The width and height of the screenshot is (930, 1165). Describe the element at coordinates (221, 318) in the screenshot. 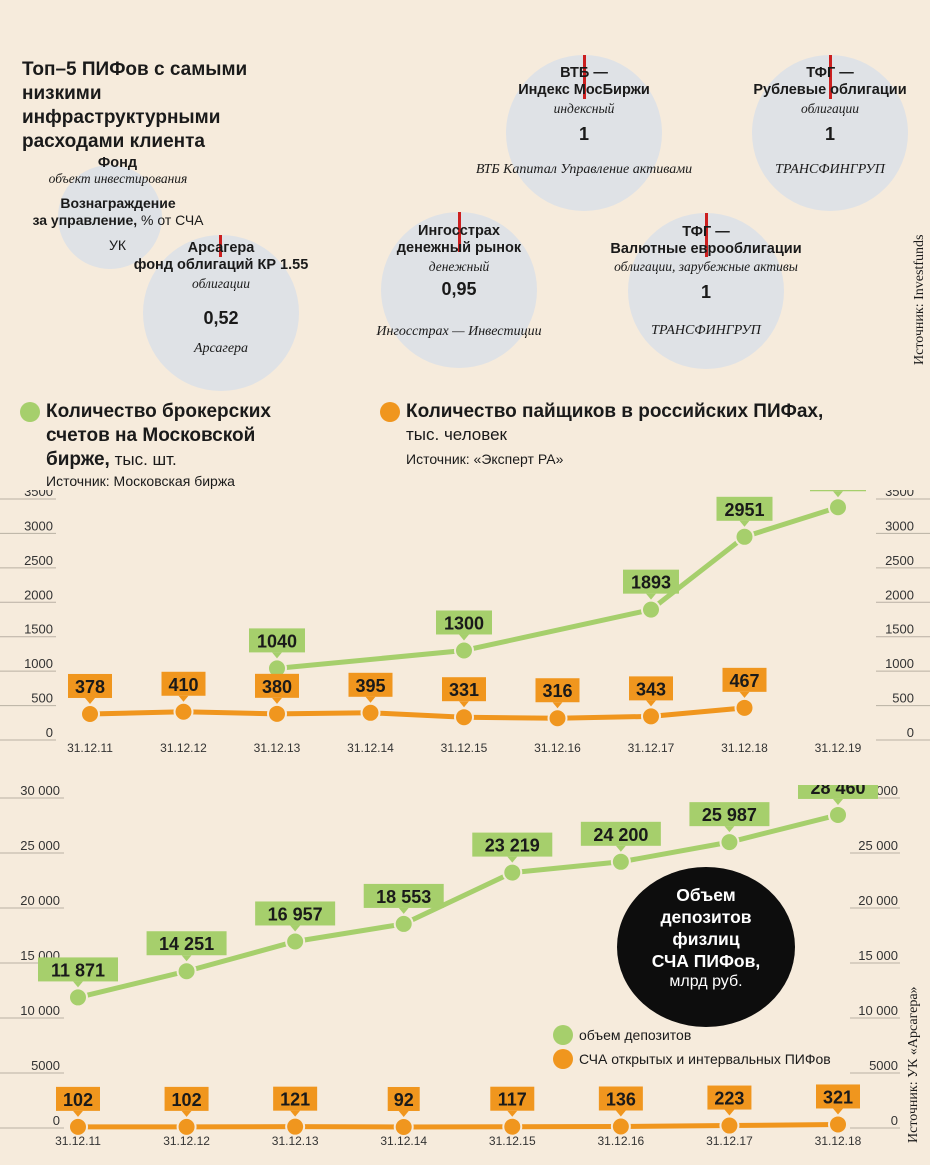

I see `fund-fee-arsagera: 0,52` at that location.